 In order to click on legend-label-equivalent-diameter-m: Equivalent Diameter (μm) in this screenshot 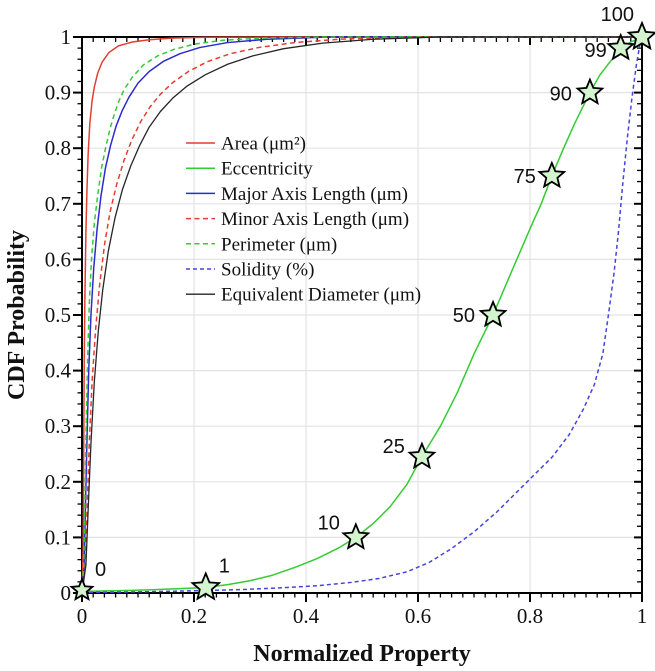, I will do `click(321, 295)`.